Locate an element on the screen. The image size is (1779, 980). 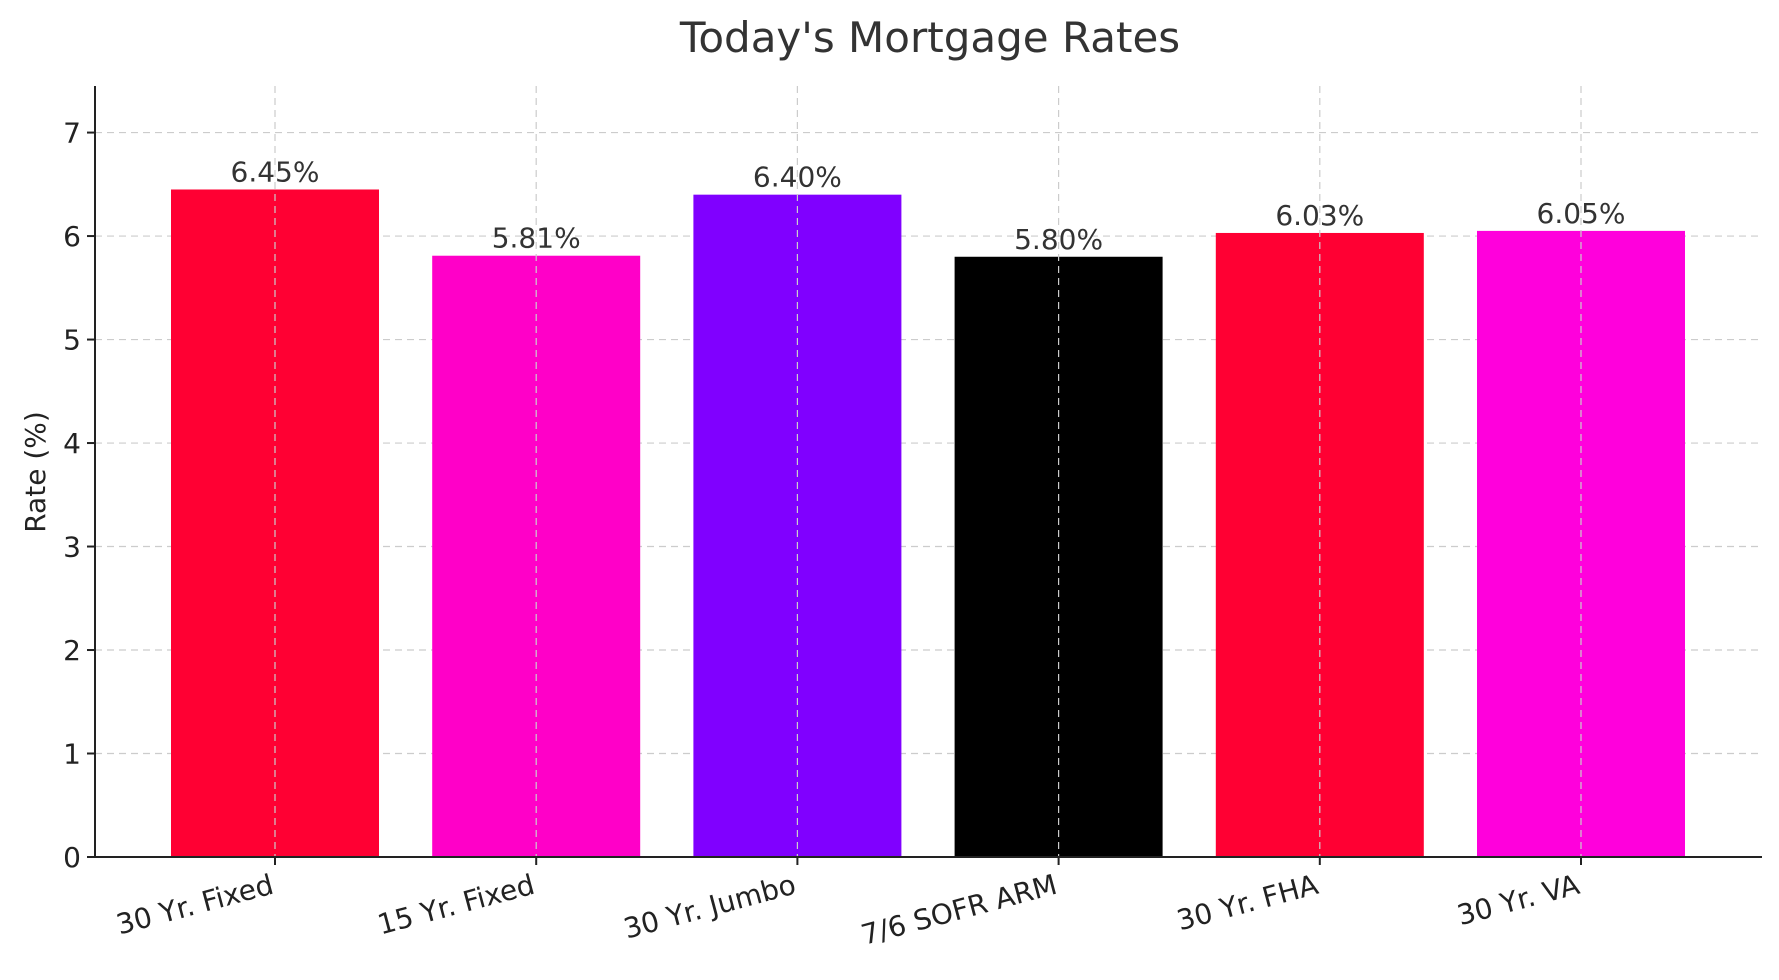
y-axis-label: Rate (%) is located at coordinates (35, 472).